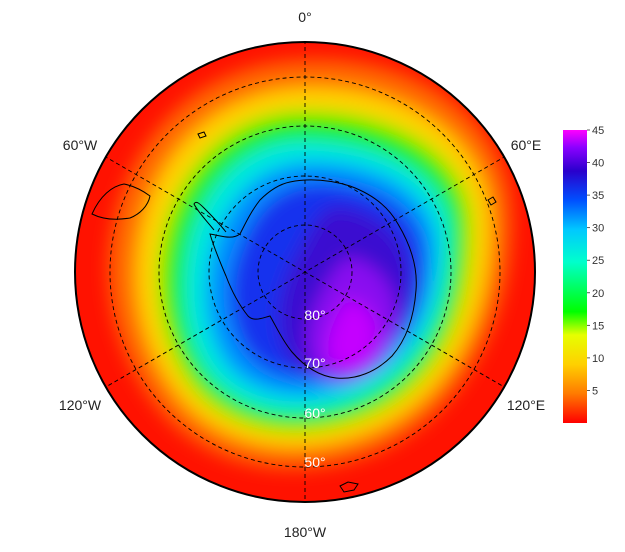  I want to click on antarctic-peninsula, so click(210, 217).